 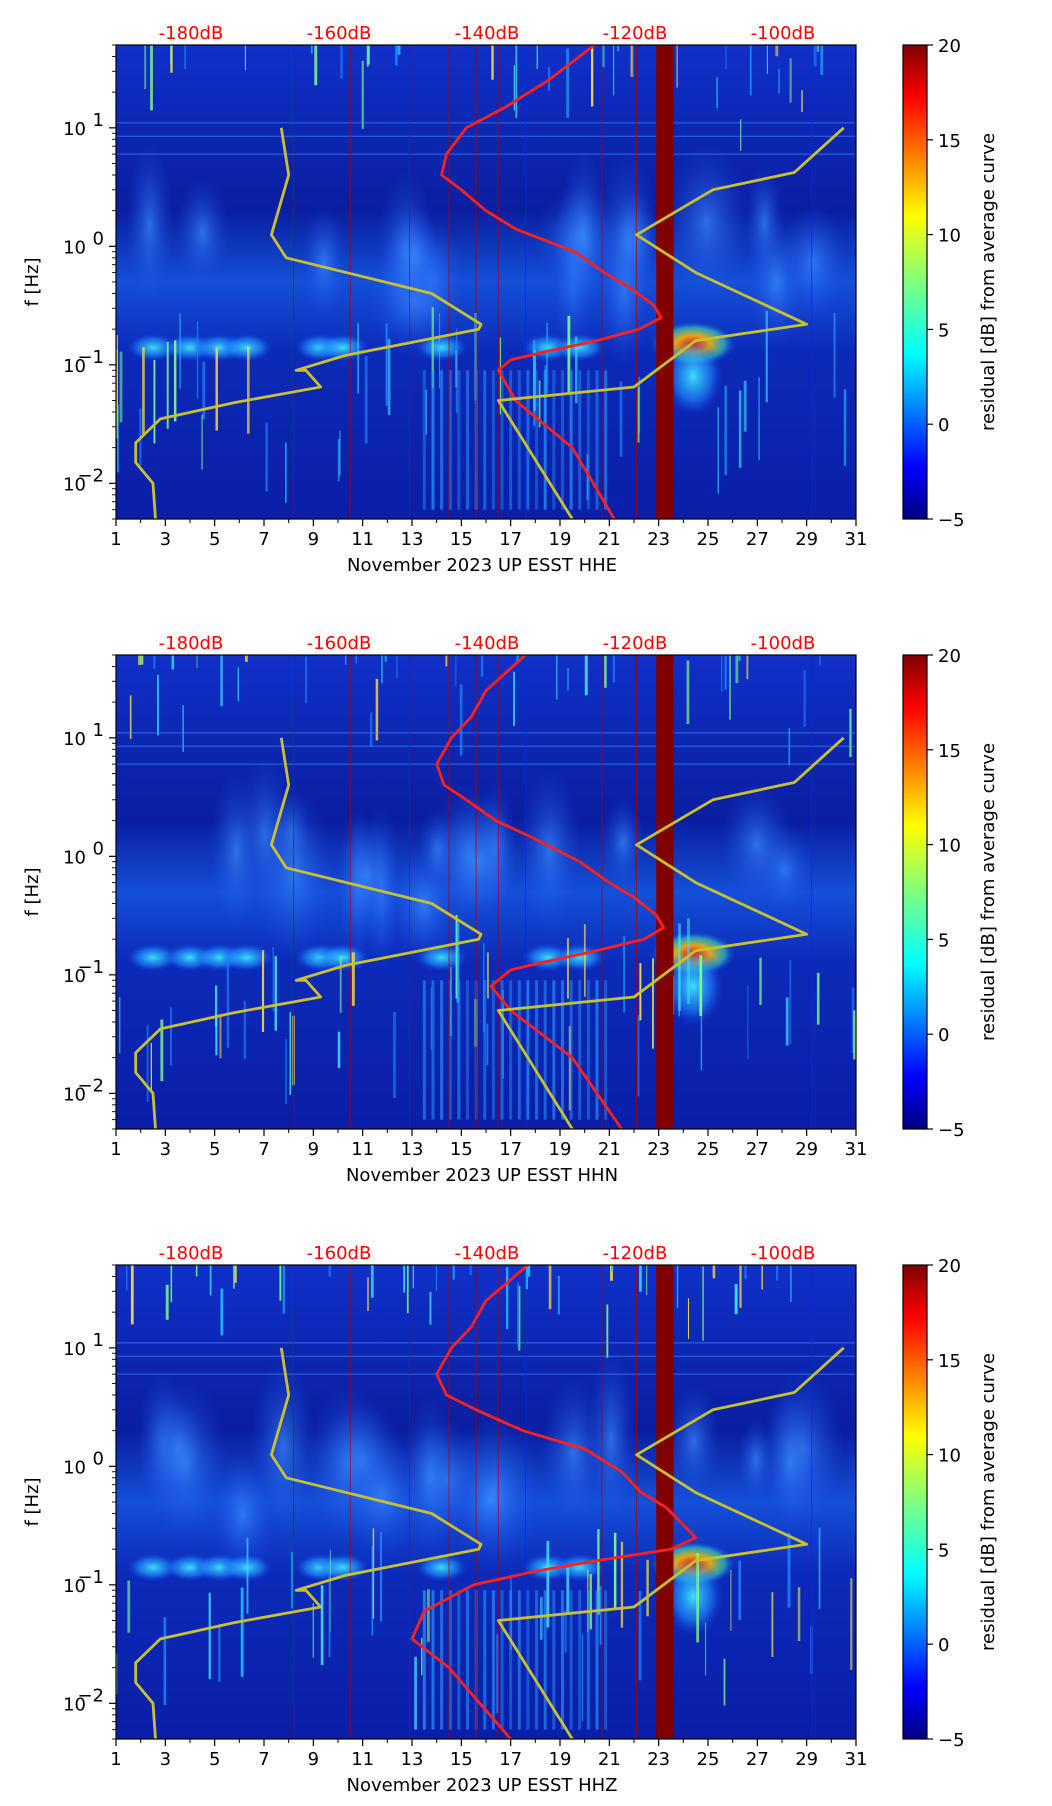 What do you see at coordinates (98, 1340) in the screenshot?
I see `y-tick-exponent: 1` at bounding box center [98, 1340].